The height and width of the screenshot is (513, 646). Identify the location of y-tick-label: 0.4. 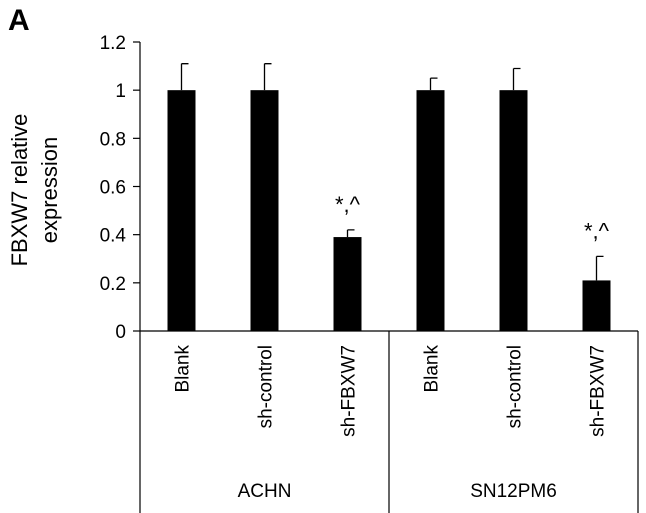
(113, 236).